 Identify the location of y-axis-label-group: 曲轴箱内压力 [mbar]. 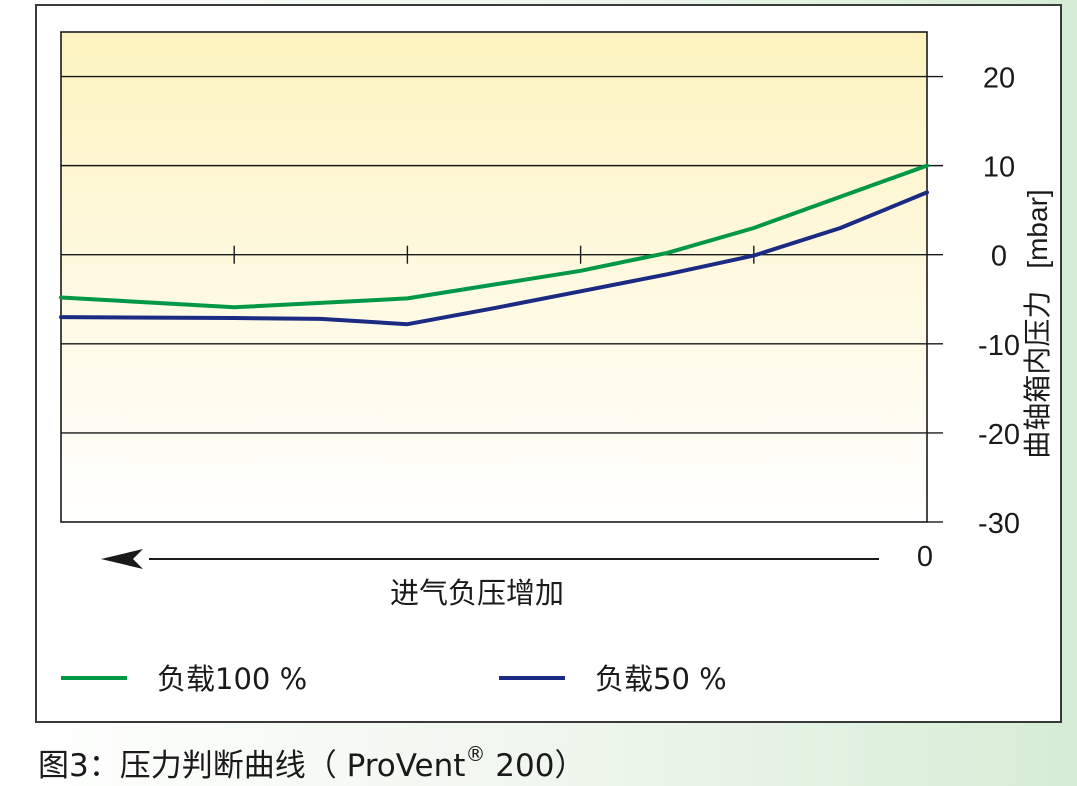
(1037, 323).